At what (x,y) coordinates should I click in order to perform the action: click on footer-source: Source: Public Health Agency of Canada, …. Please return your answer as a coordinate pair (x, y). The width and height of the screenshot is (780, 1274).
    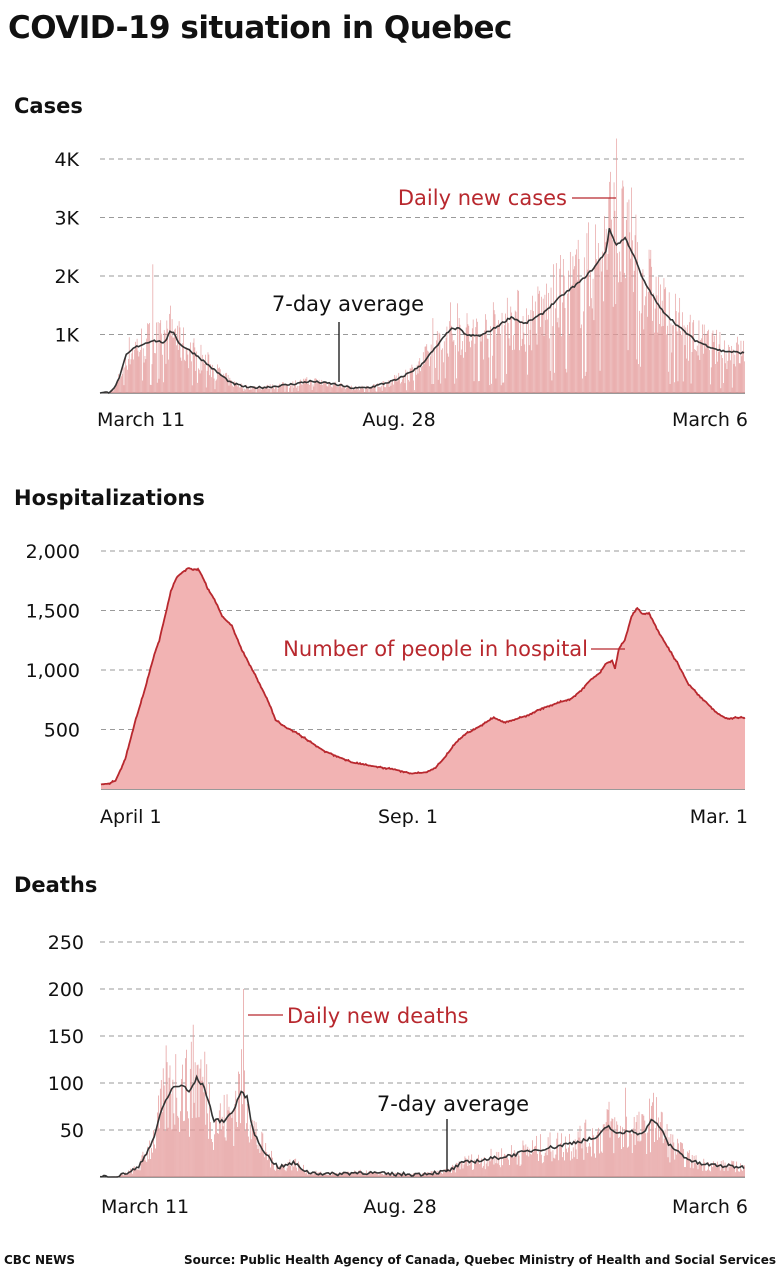
    Looking at the image, I should click on (480, 1260).